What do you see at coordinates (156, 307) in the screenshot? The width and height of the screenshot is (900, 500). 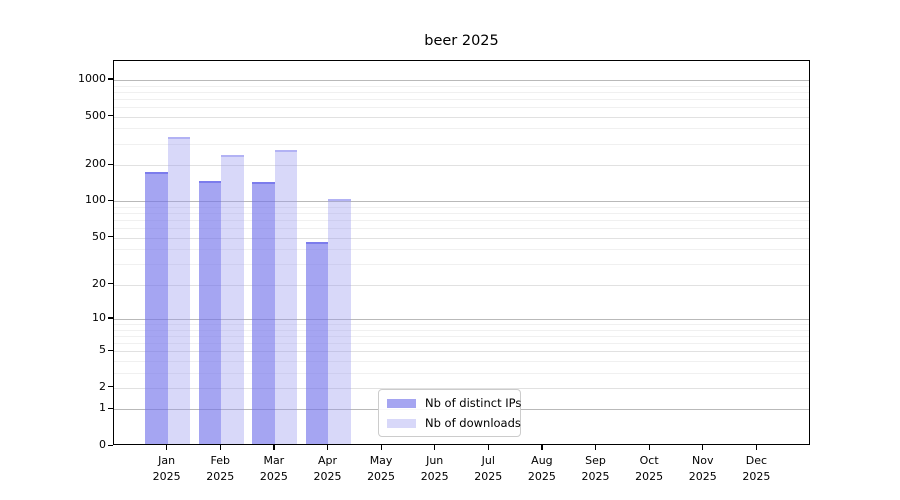 I see `bar-distinct-ips-jan` at bounding box center [156, 307].